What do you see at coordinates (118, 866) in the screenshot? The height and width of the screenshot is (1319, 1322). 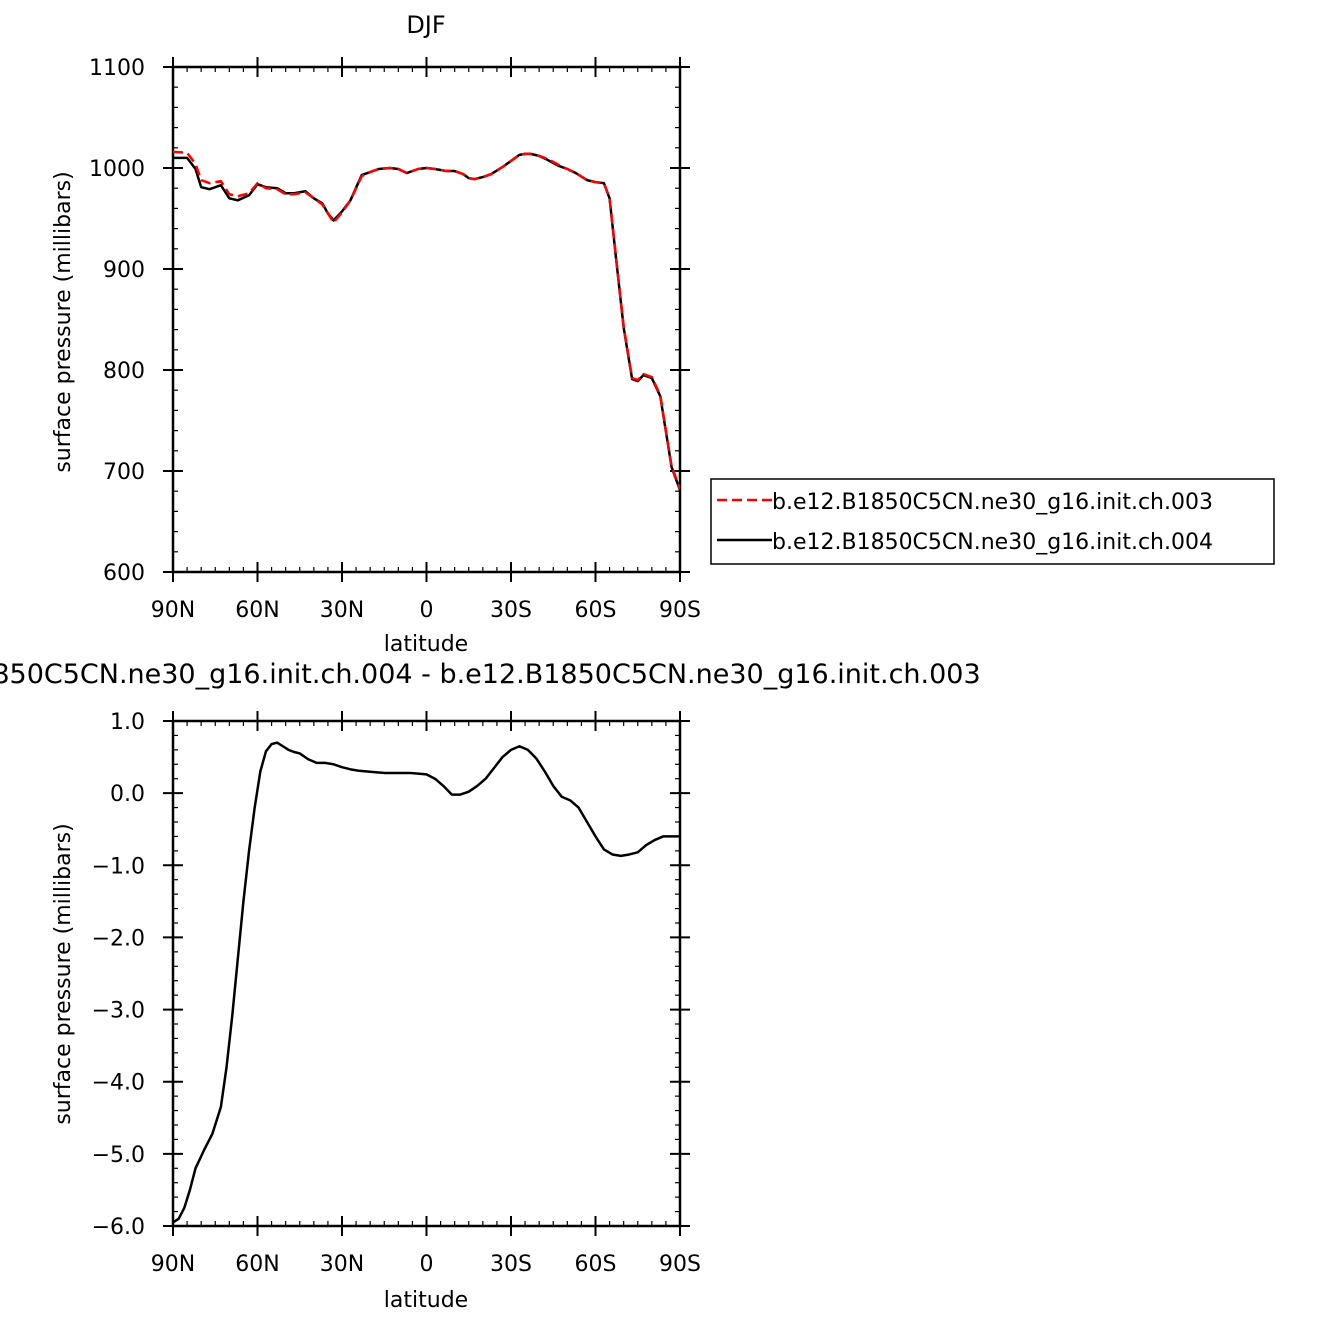 I see `y-tick-label: −1.0` at bounding box center [118, 866].